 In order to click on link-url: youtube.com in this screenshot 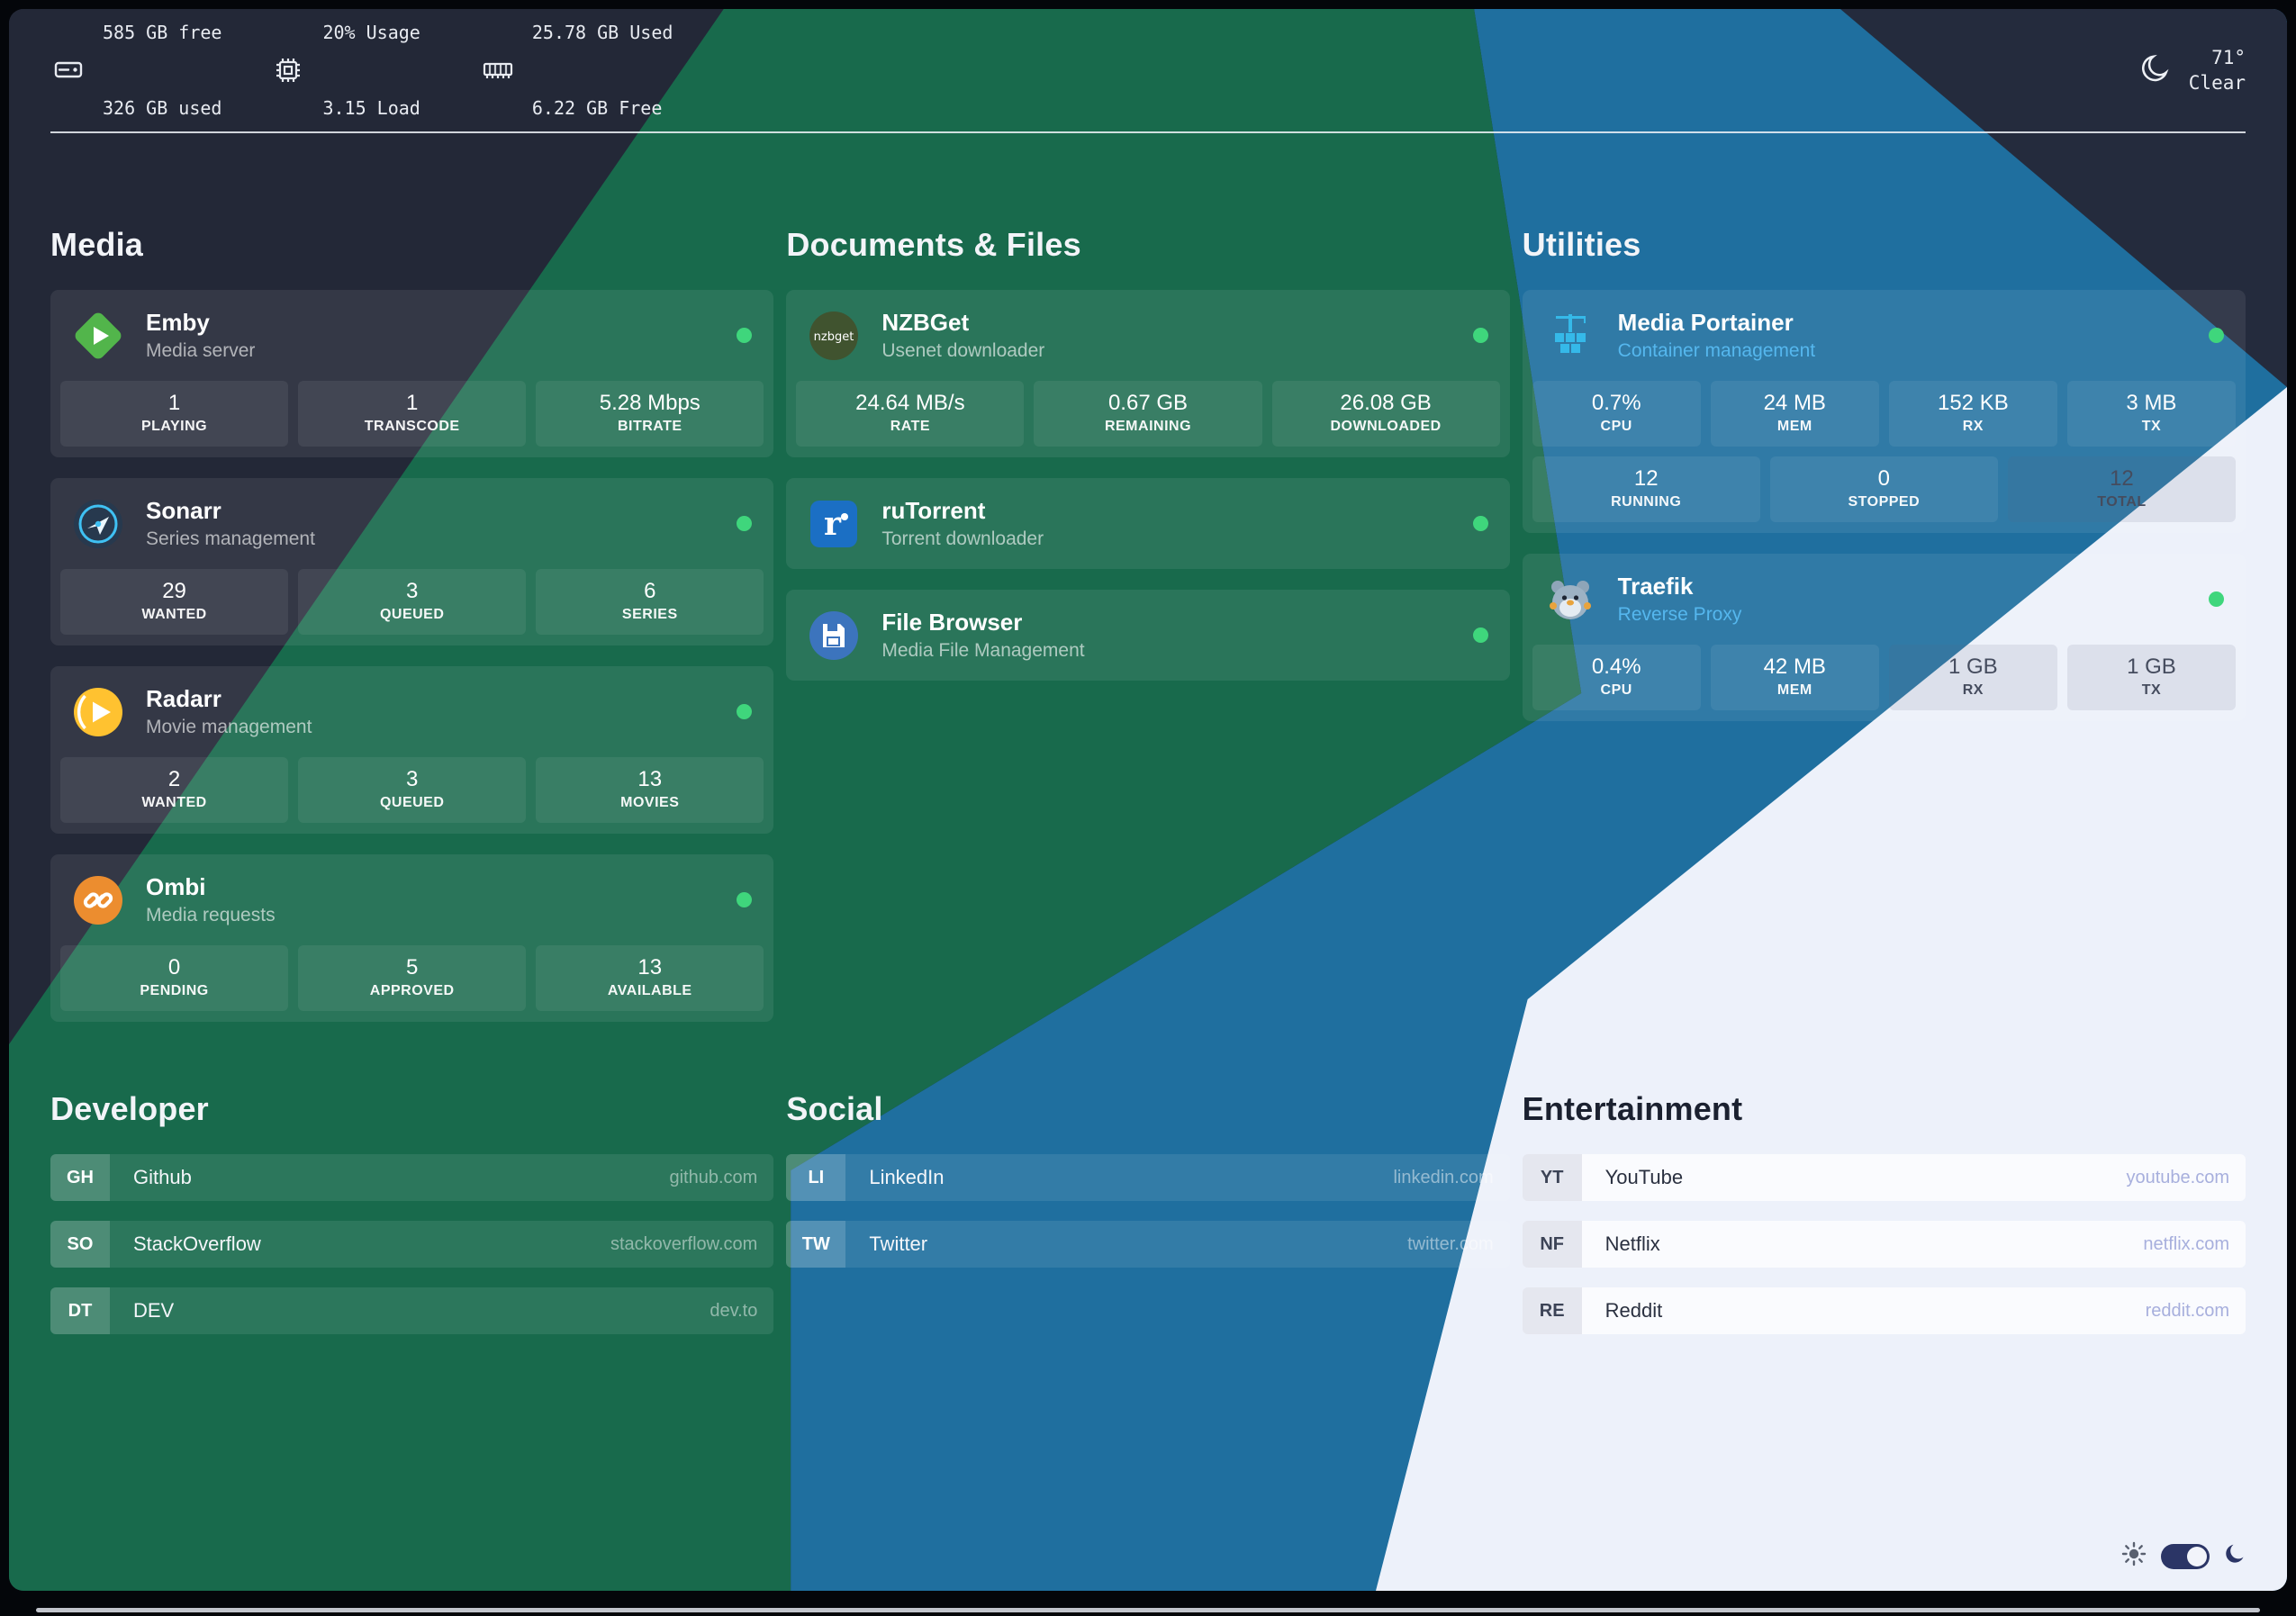, I will do `click(2177, 1177)`.